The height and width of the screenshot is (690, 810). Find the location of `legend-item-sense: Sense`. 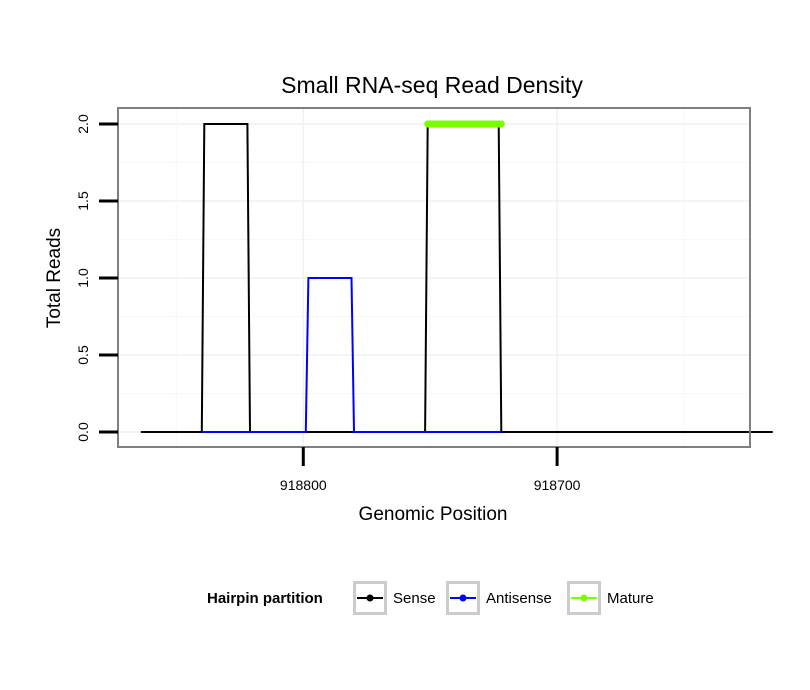

legend-item-sense: Sense is located at coordinates (394, 598).